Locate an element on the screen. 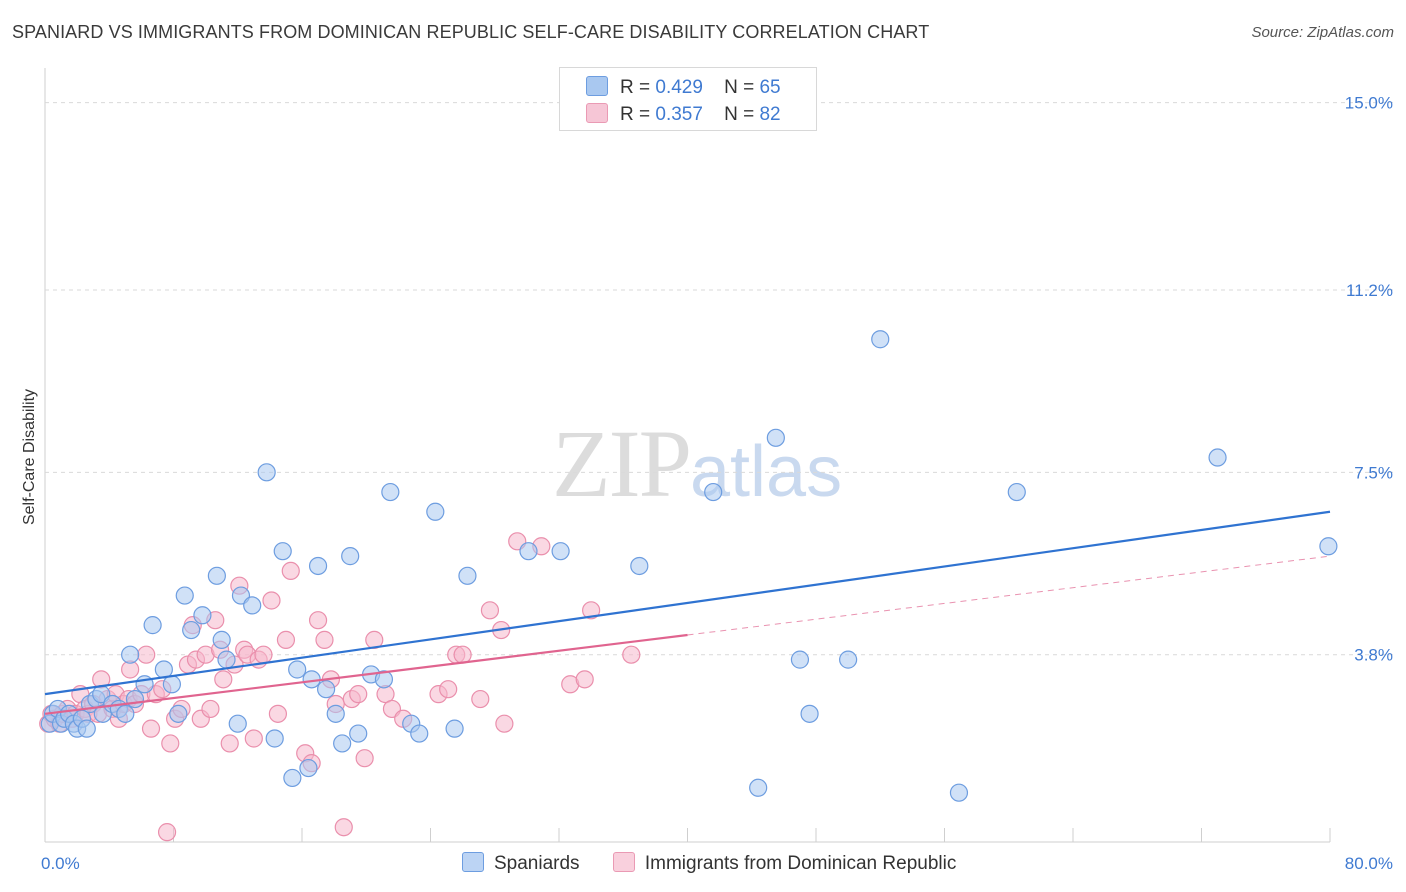  x-tick-label: 80.0% is located at coordinates (1369, 863).